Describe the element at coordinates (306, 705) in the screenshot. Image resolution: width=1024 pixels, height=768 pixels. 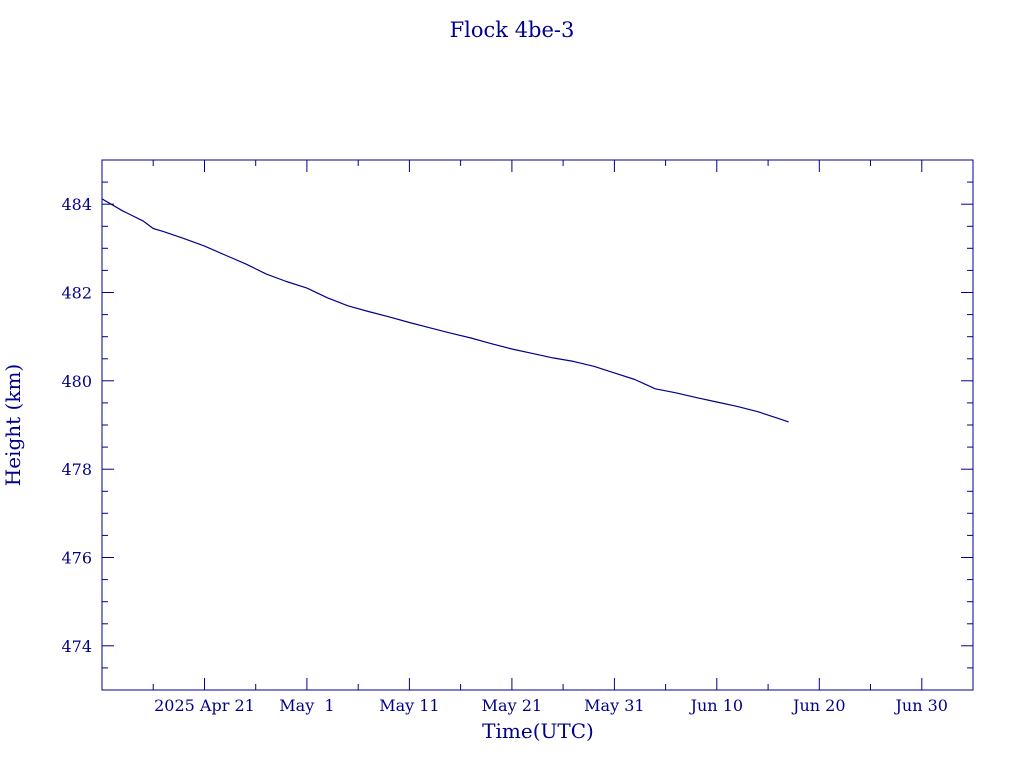
I see `x-tick-label: May 1` at that location.